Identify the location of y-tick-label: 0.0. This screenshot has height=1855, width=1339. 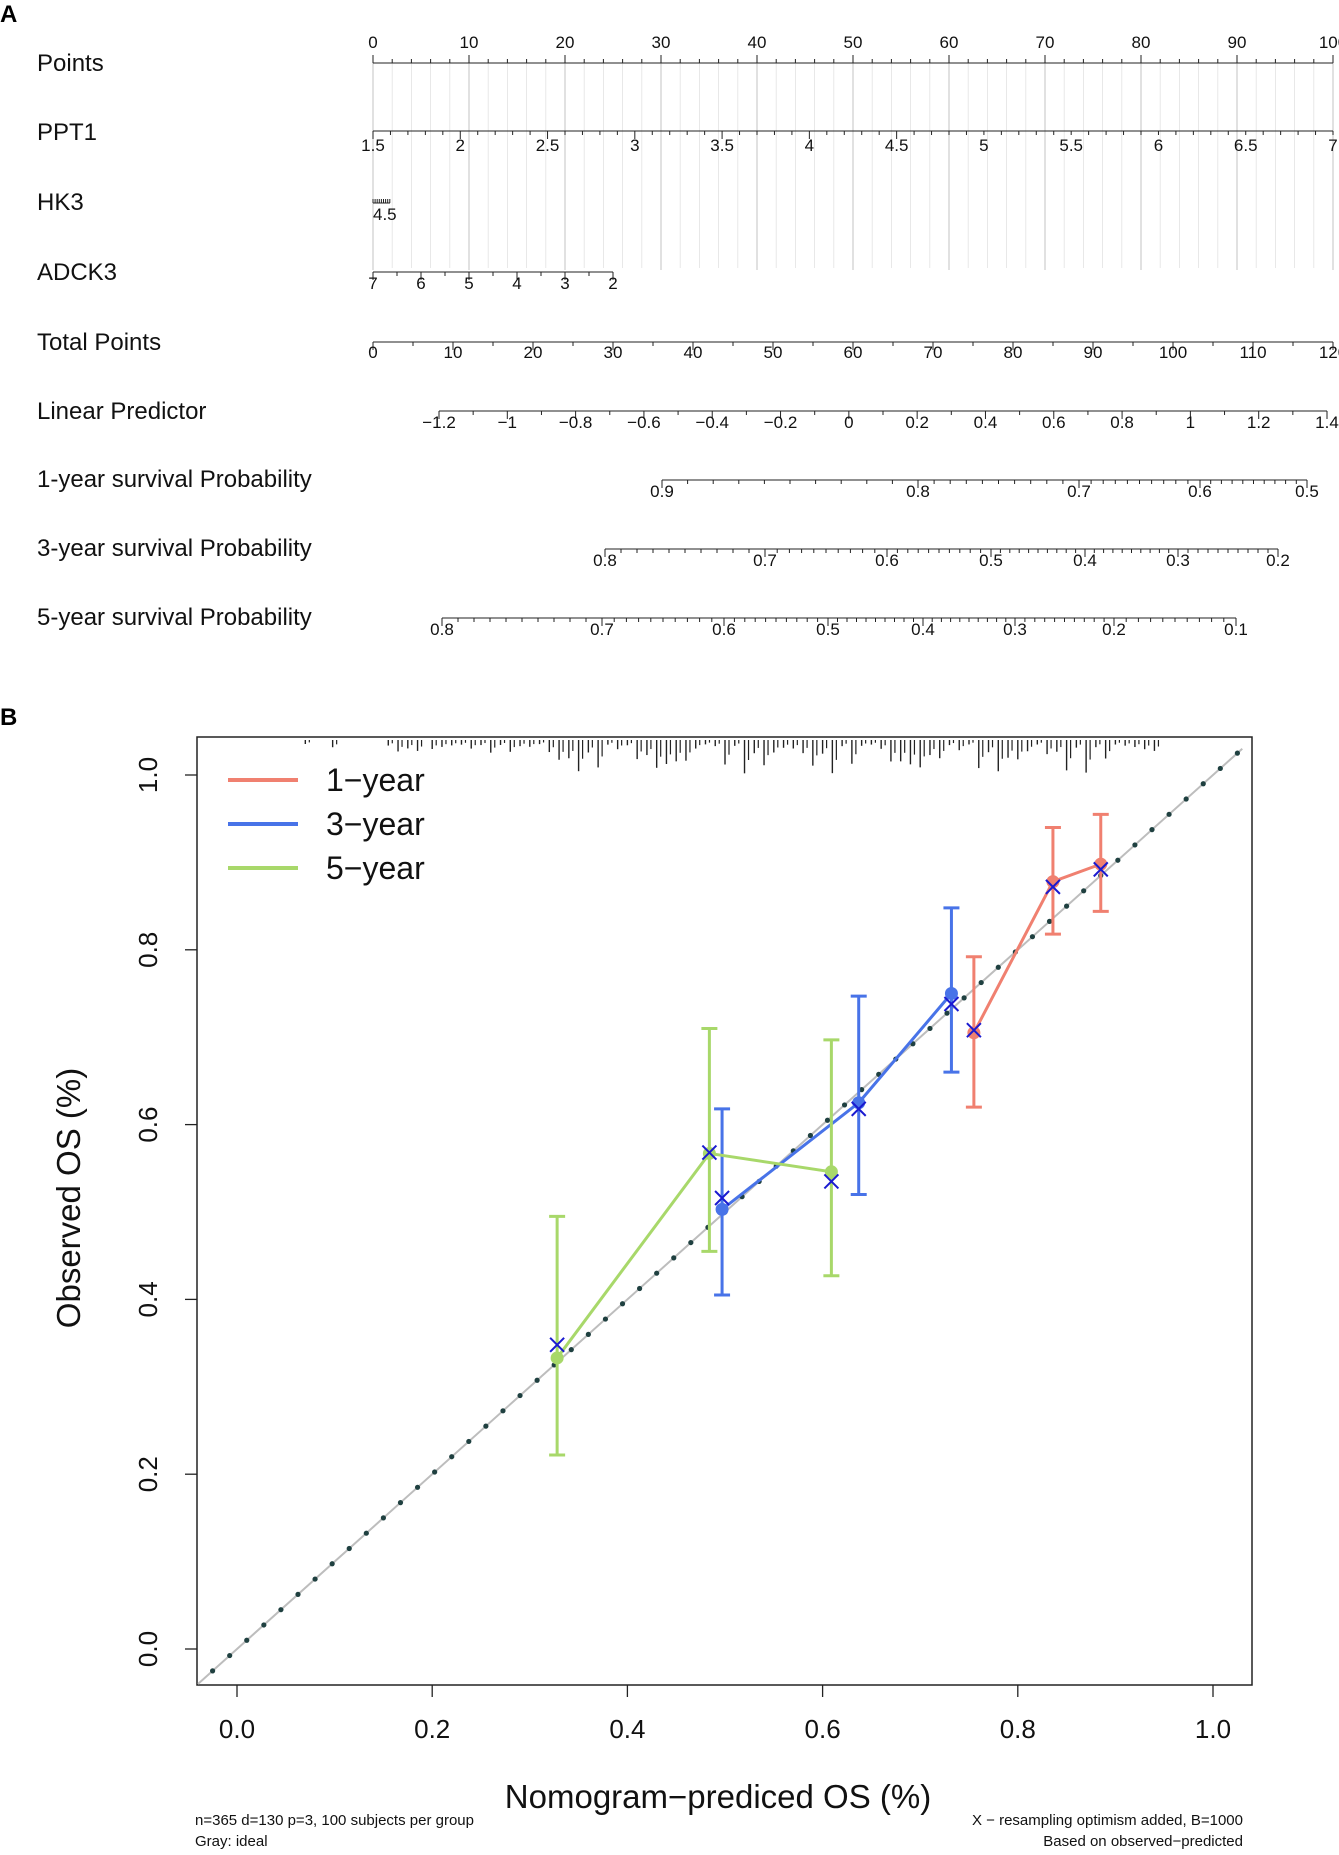
(148, 1649).